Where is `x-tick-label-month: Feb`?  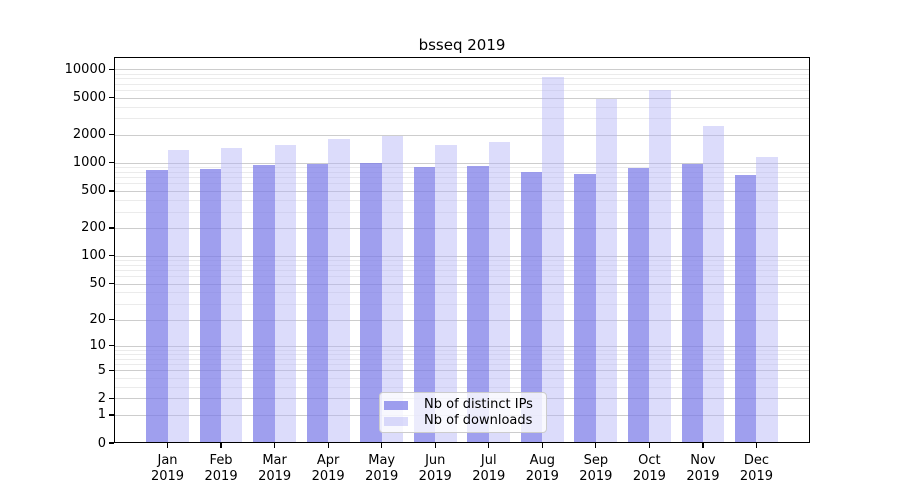
x-tick-label-month: Feb is located at coordinates (221, 460).